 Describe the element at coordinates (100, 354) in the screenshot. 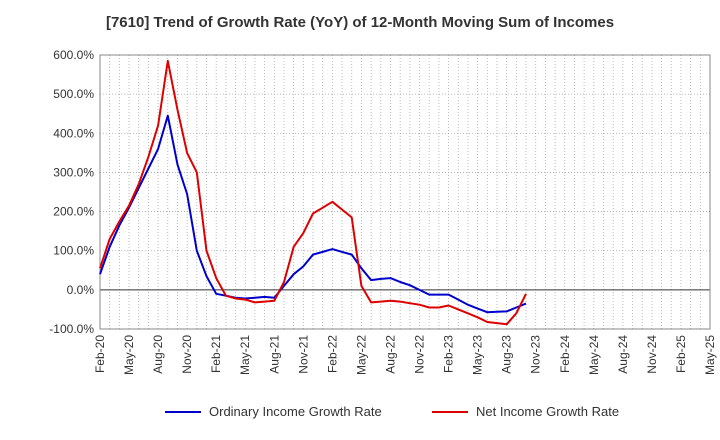

I see `x-tick-label: Feb-20` at that location.